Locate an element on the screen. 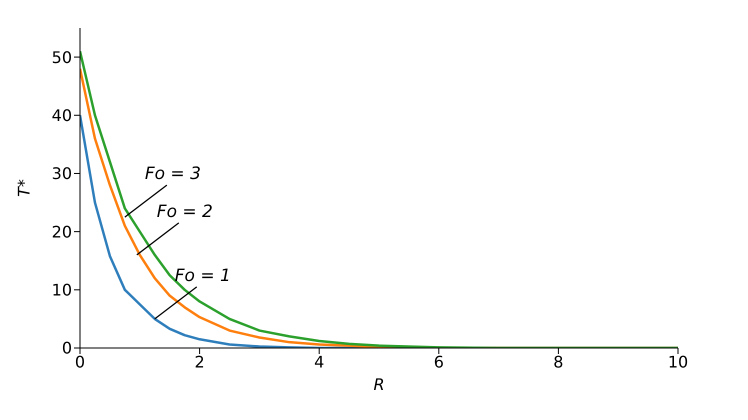 Image resolution: width=748 pixels, height=420 pixels. y-tick-label: 30 is located at coordinates (62, 174).